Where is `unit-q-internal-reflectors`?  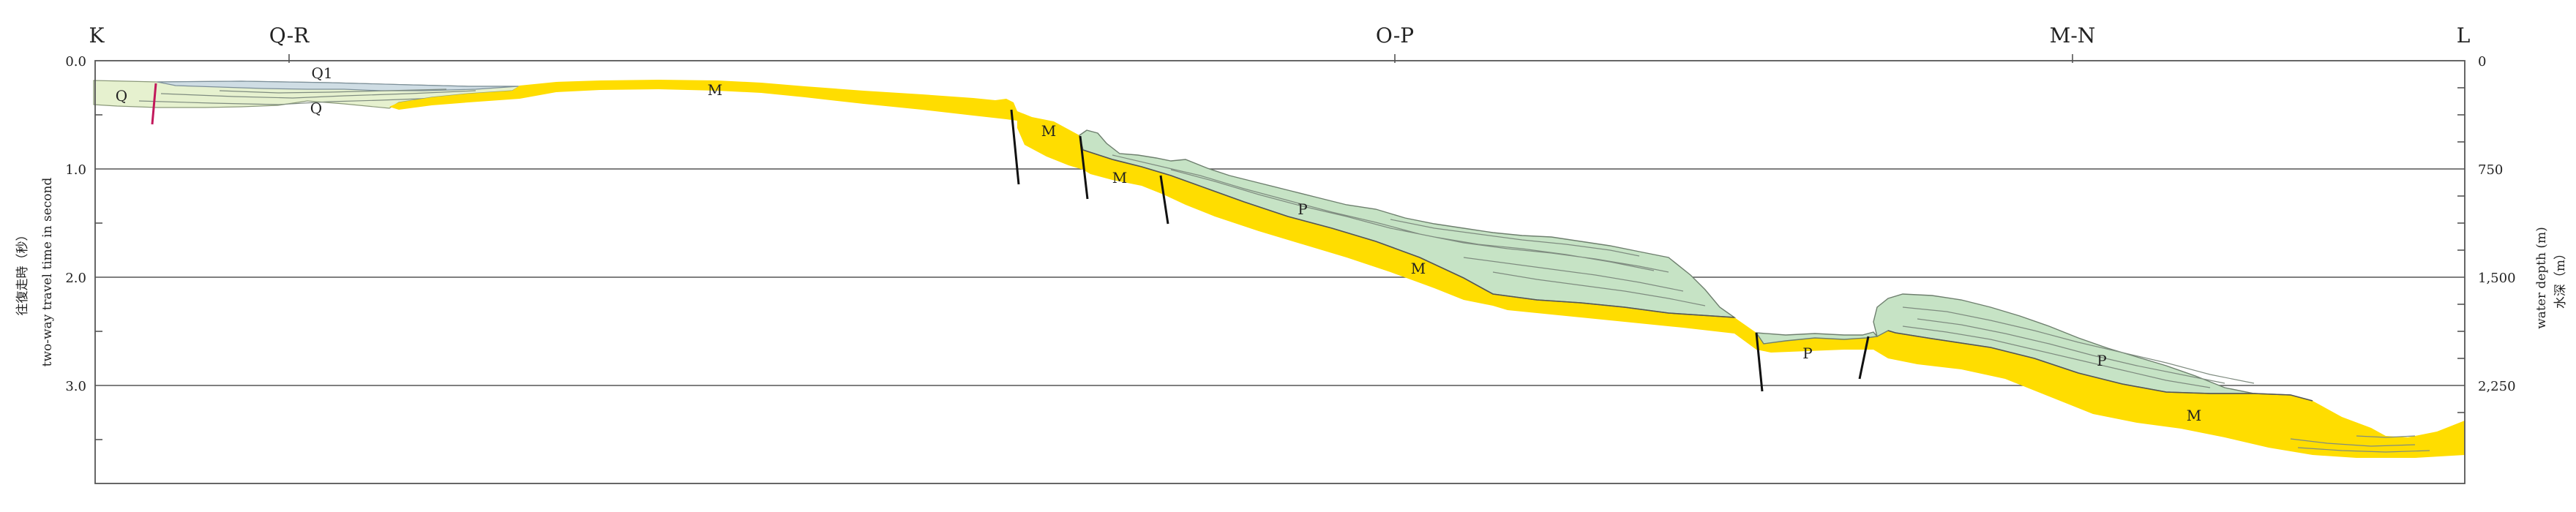
unit-q-internal-reflectors is located at coordinates (307, 97).